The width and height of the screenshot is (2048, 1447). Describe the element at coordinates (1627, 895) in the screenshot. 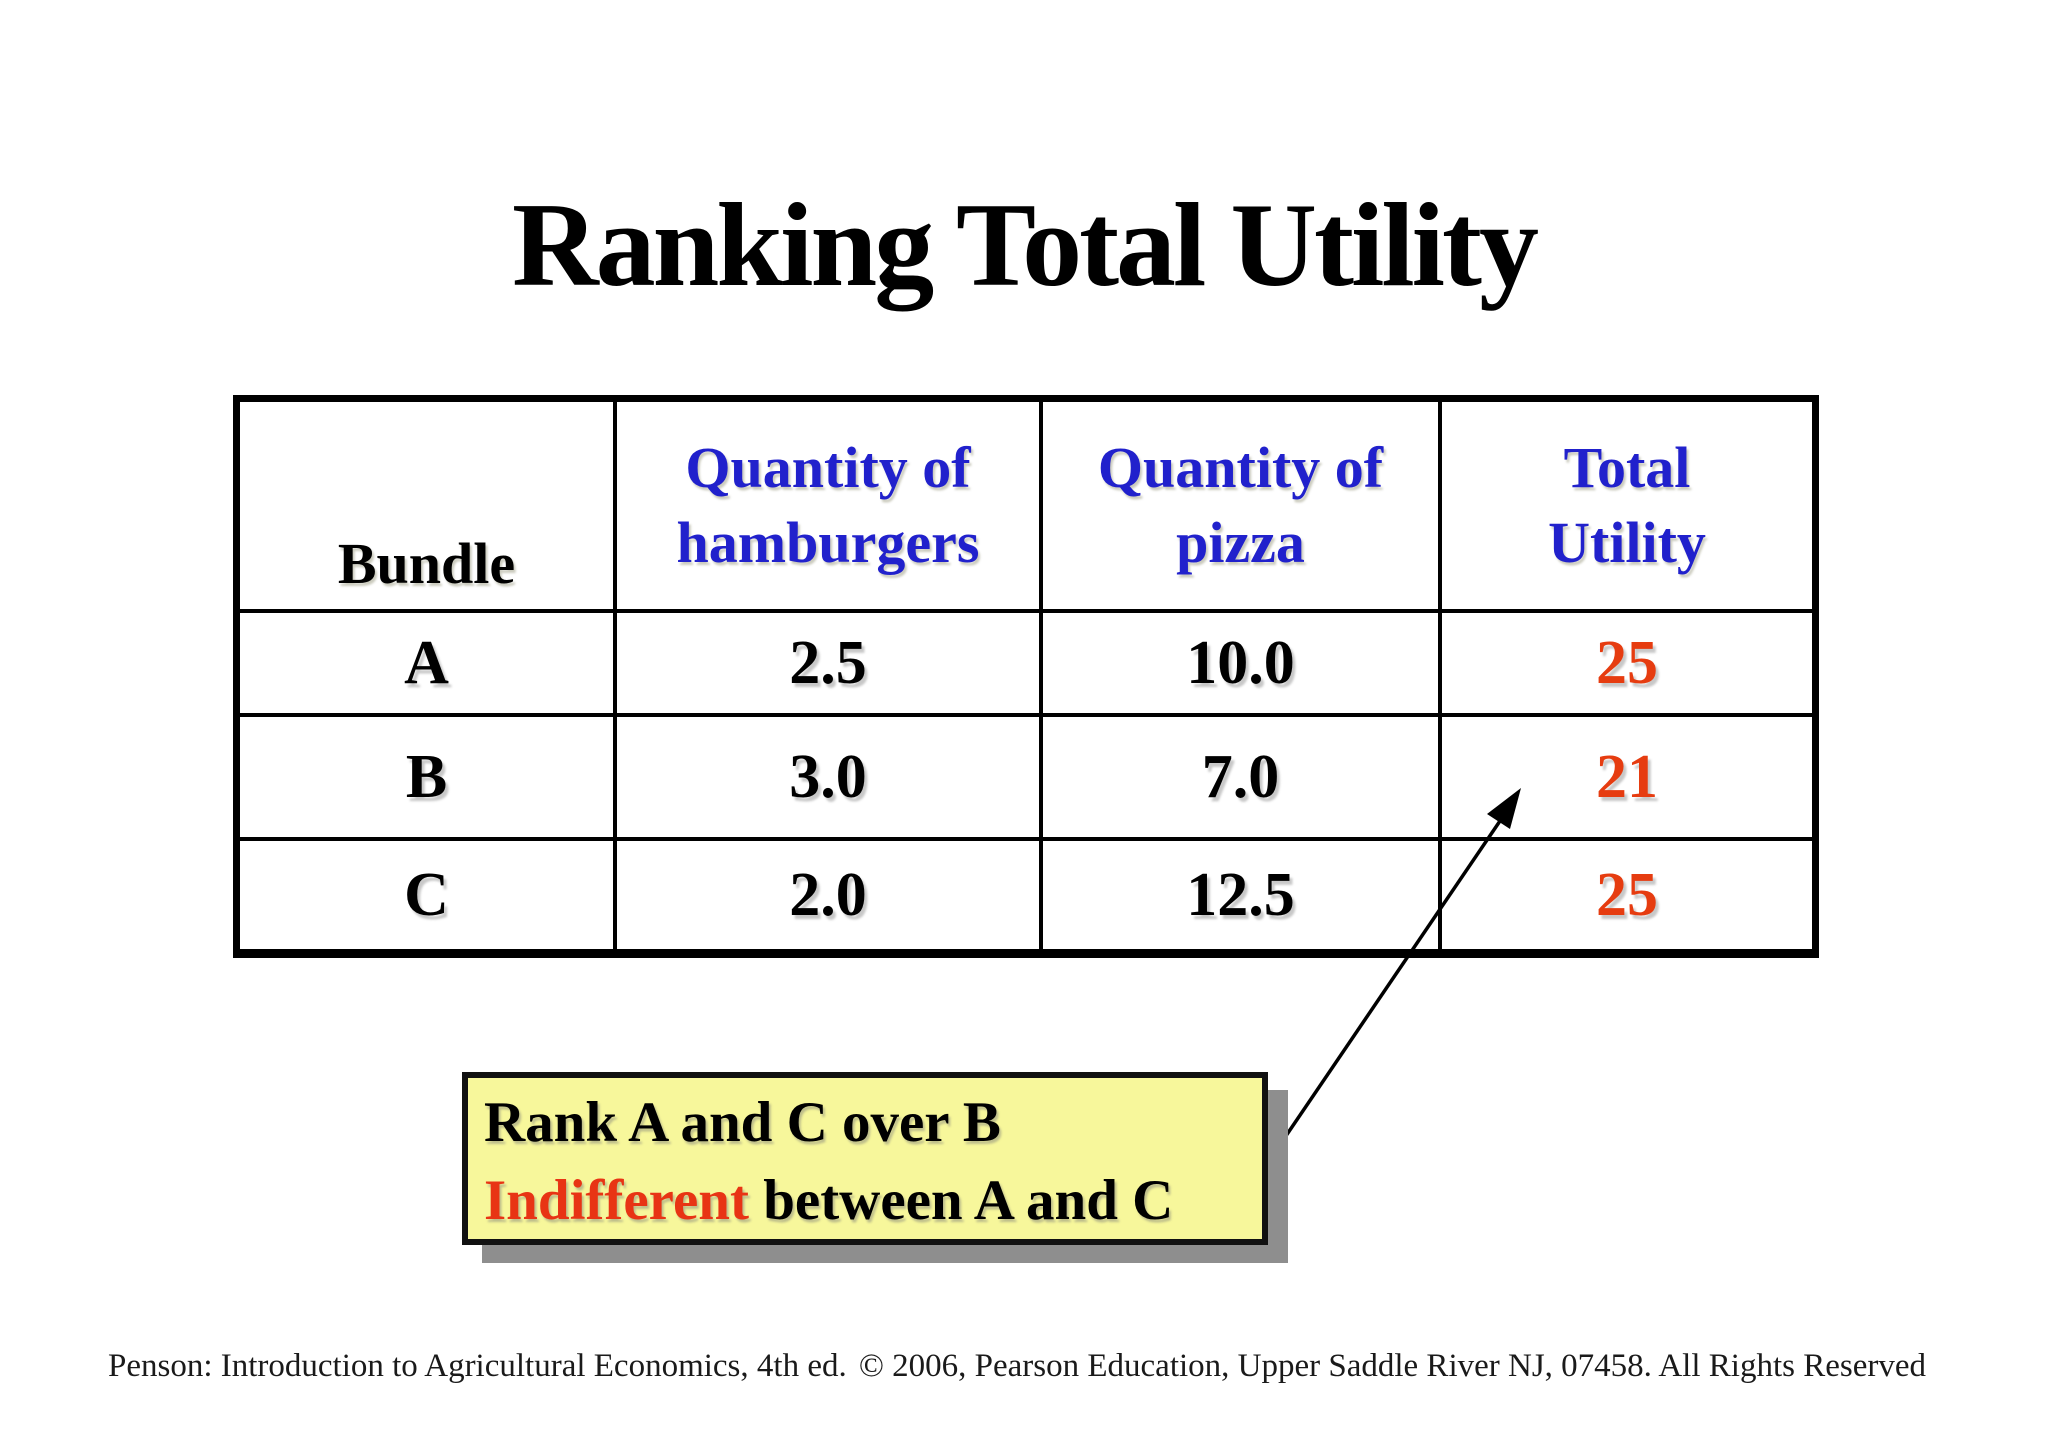

I see `row-C-total-utility: 25` at that location.